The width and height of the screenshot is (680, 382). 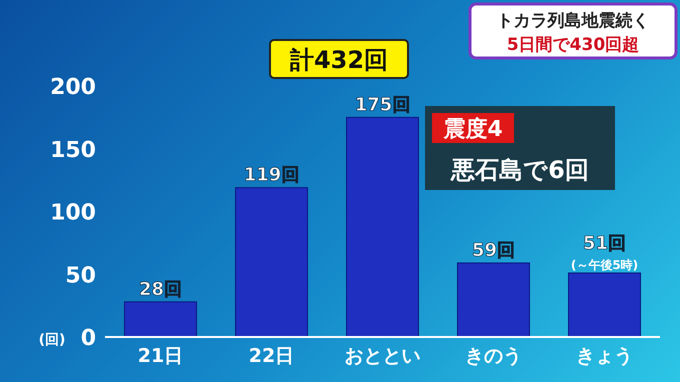 I want to click on chart-title: 計432回, so click(x=338, y=60).